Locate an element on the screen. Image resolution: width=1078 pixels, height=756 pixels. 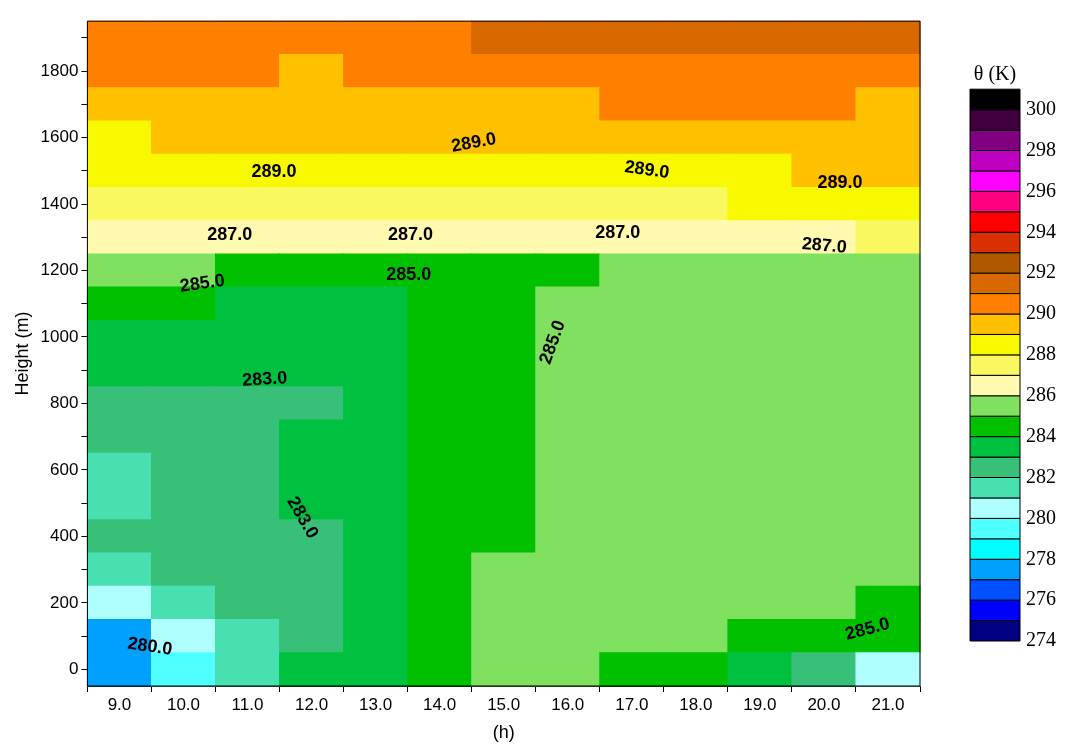
color-bar-title: θ (K) is located at coordinates (995, 74).